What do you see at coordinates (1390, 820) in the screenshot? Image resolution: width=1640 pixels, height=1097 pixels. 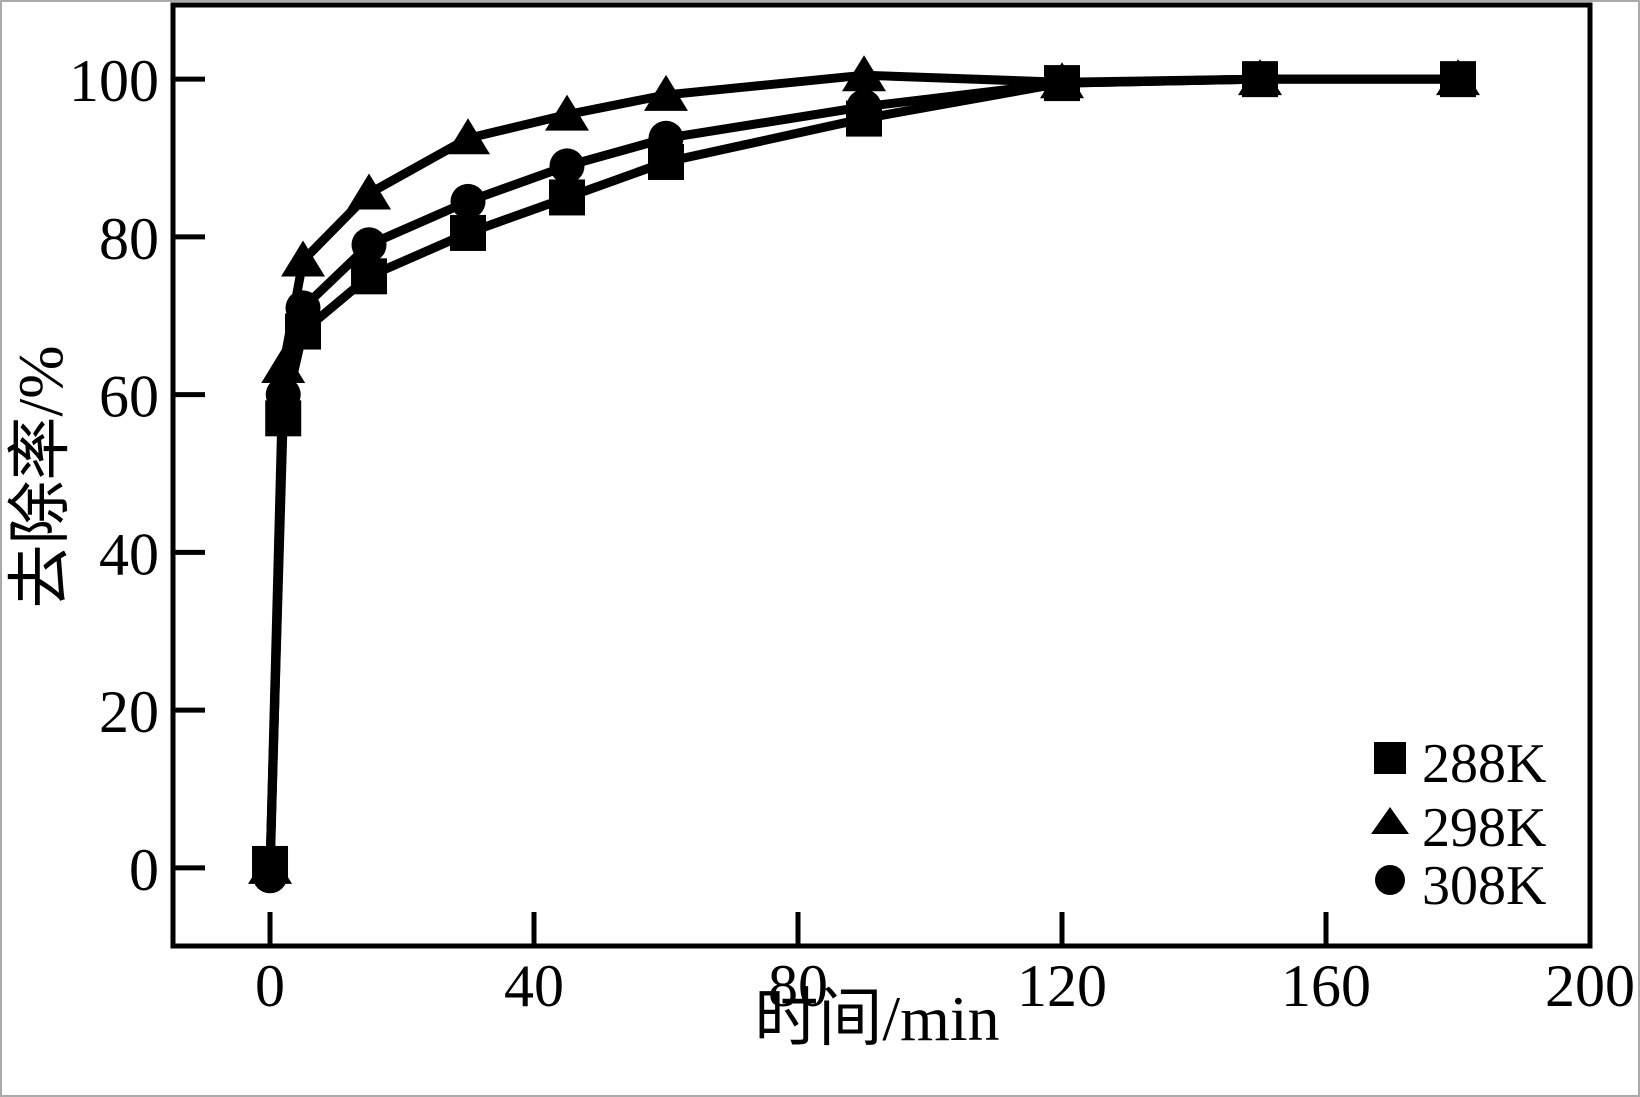 I see `legend-marker-298K` at bounding box center [1390, 820].